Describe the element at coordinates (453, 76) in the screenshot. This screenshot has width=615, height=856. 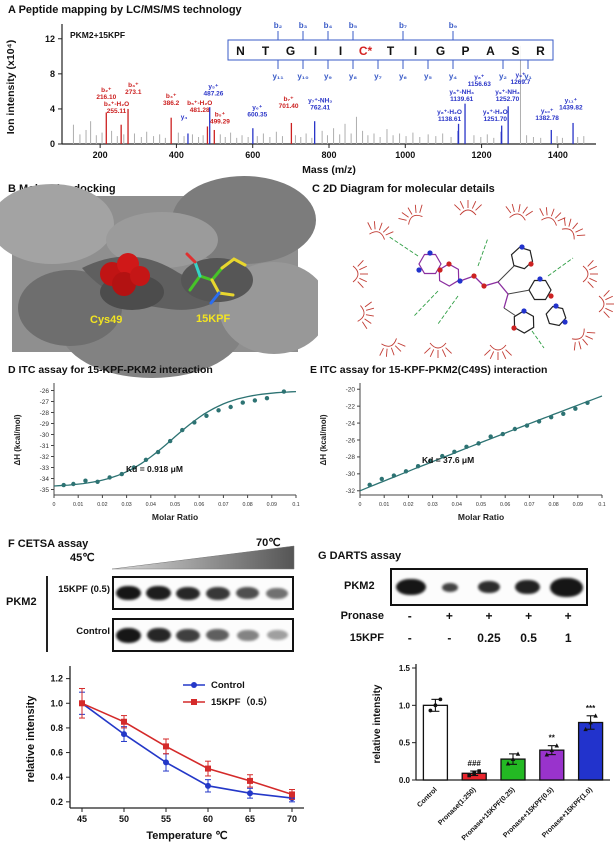
I see `svg-text: y₄` at that location.